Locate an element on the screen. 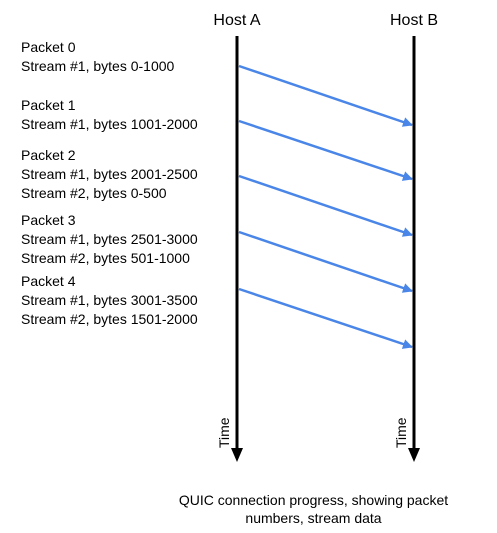 The width and height of the screenshot is (497, 533). packet-1-stream-0: Stream #1, bytes 1001-2000 is located at coordinates (109, 124).